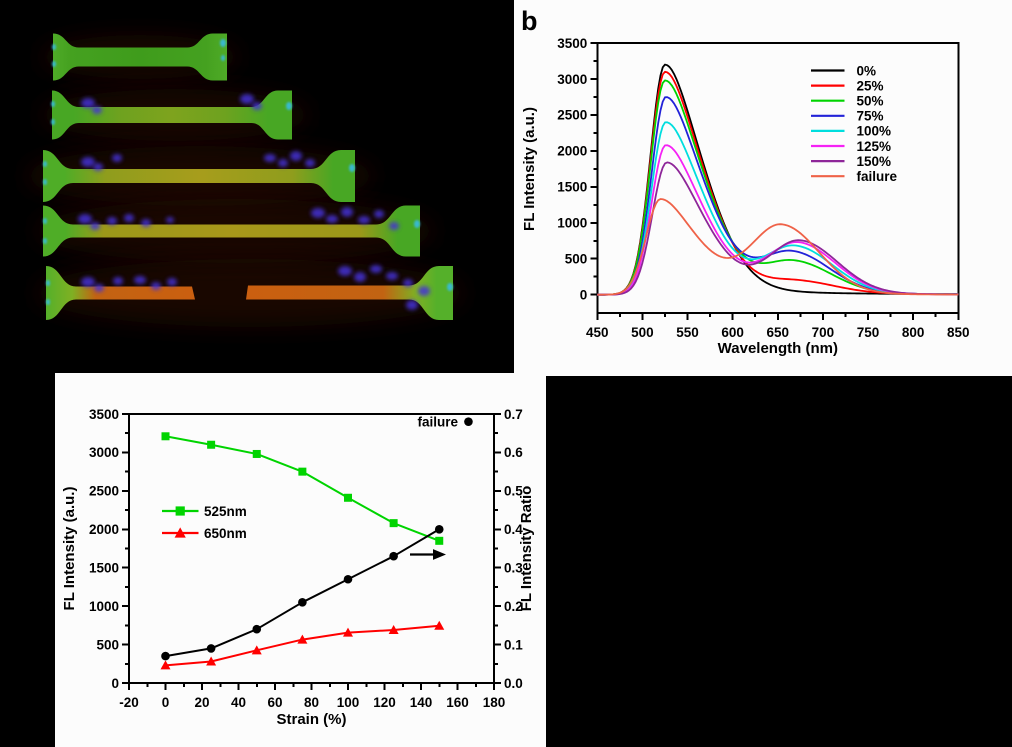 This screenshot has width=1012, height=747. I want to click on x-tick-label: 180, so click(494, 702).